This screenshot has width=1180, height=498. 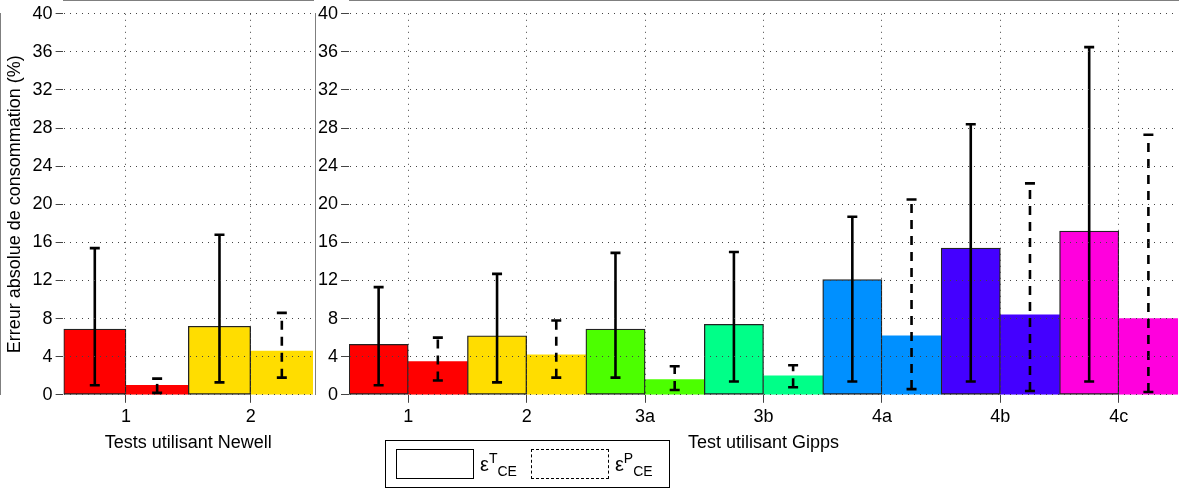 What do you see at coordinates (1119, 415) in the screenshot?
I see `x-tick-label: 4c` at bounding box center [1119, 415].